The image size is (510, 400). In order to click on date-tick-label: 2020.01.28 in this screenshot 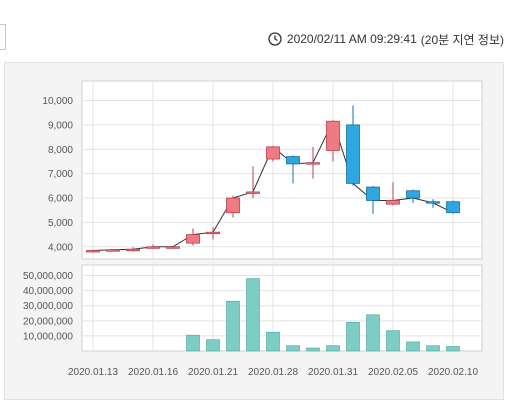, I will do `click(273, 372)`.